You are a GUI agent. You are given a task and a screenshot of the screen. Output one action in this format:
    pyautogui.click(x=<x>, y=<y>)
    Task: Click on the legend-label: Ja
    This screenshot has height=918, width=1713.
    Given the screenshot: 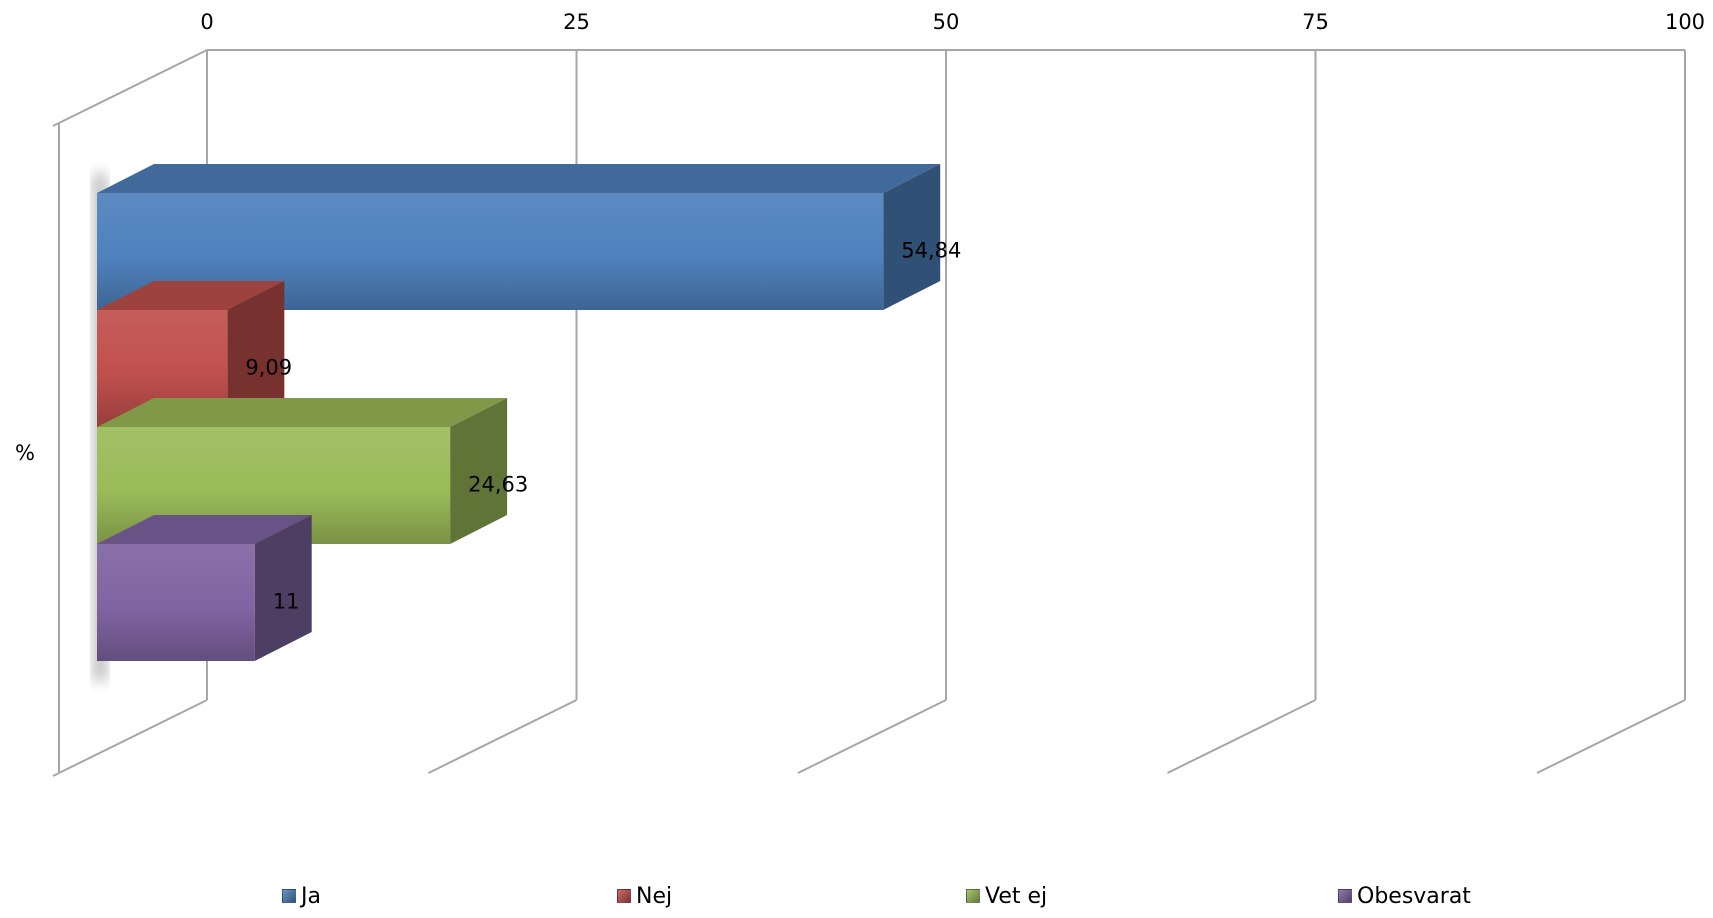 What is the action you would take?
    pyautogui.click(x=311, y=896)
    